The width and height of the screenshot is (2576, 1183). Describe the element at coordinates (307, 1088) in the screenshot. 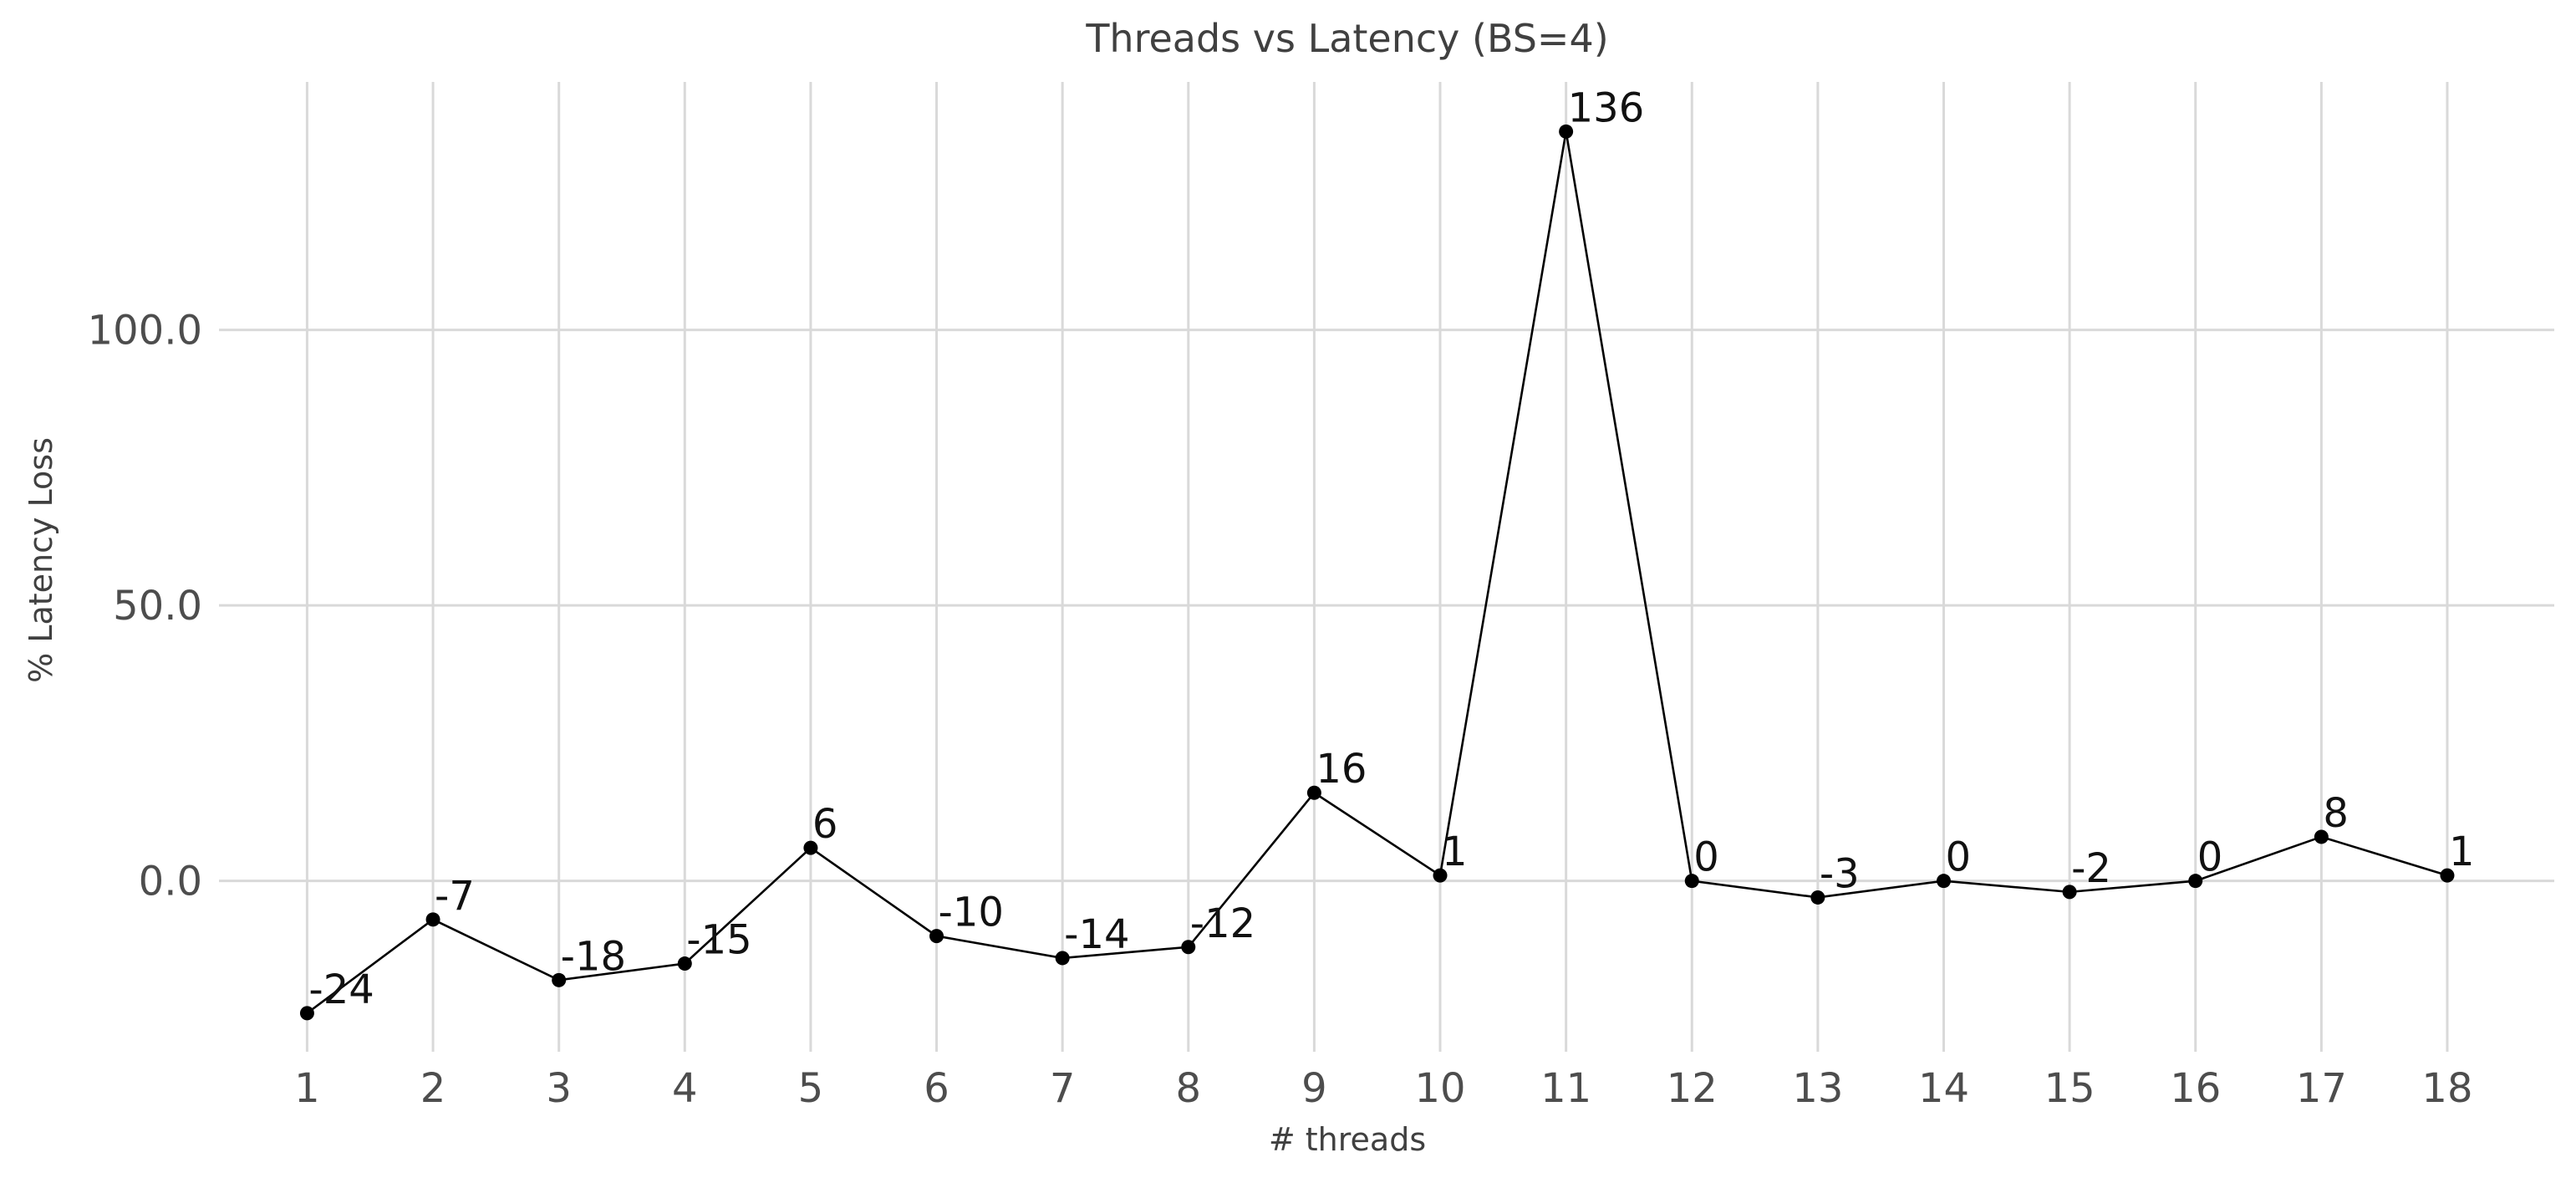

I see `x-tick-label: 1` at that location.